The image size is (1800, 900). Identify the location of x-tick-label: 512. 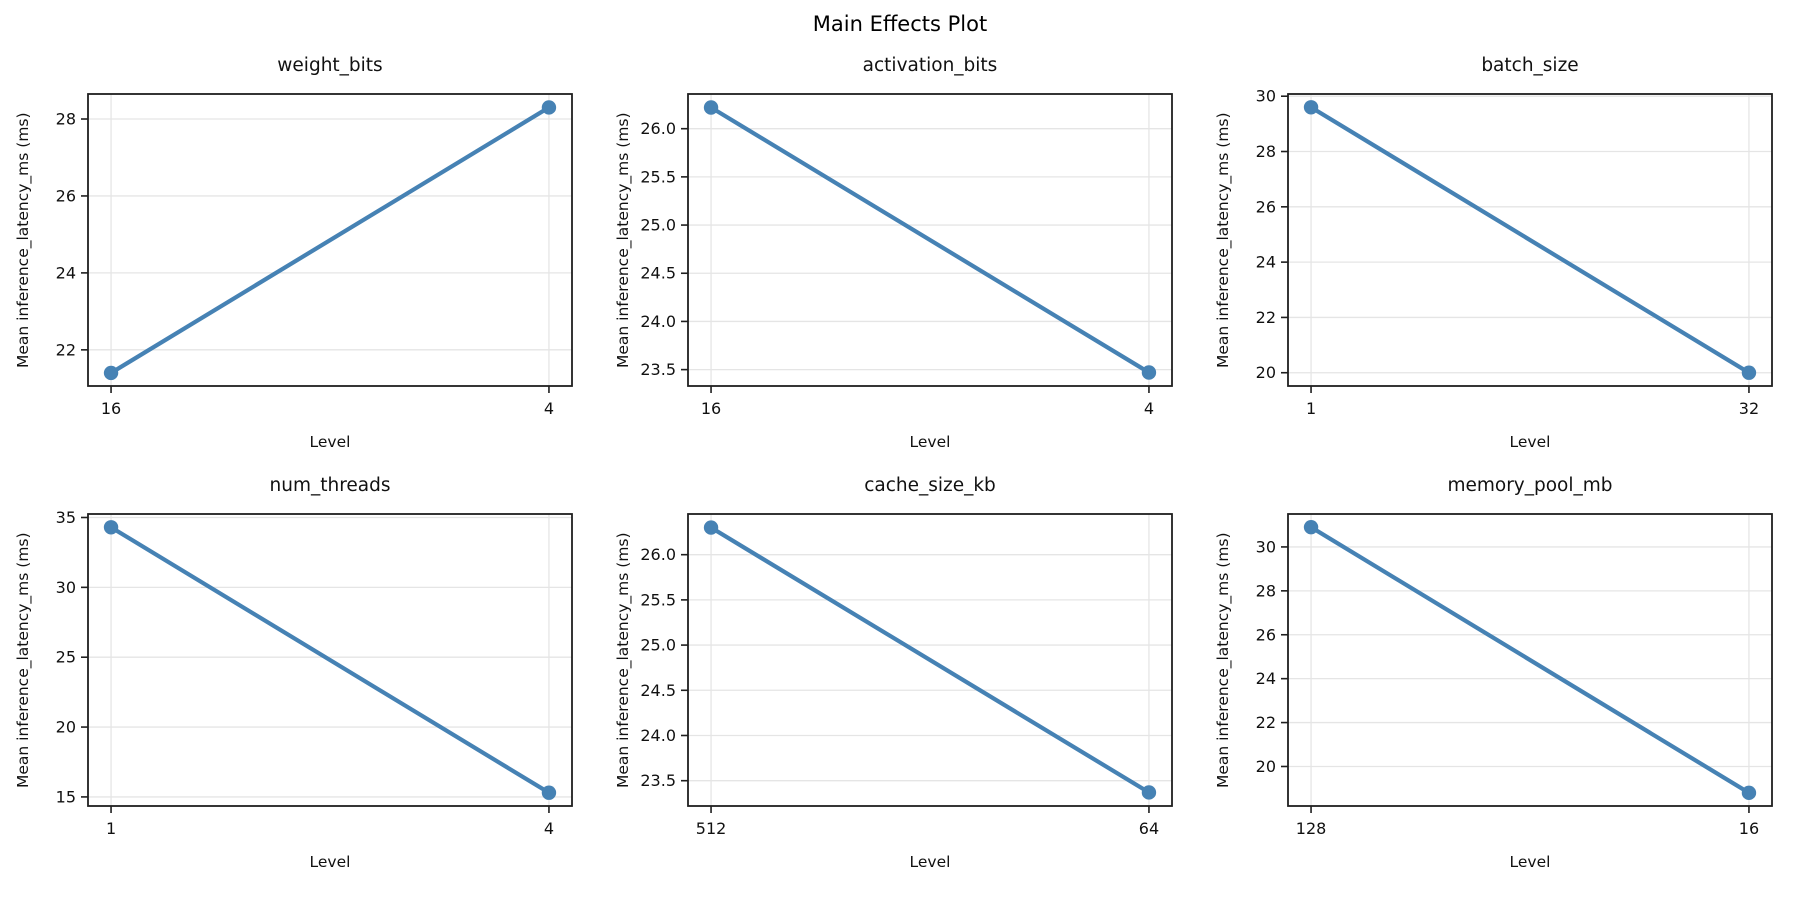
(711, 828).